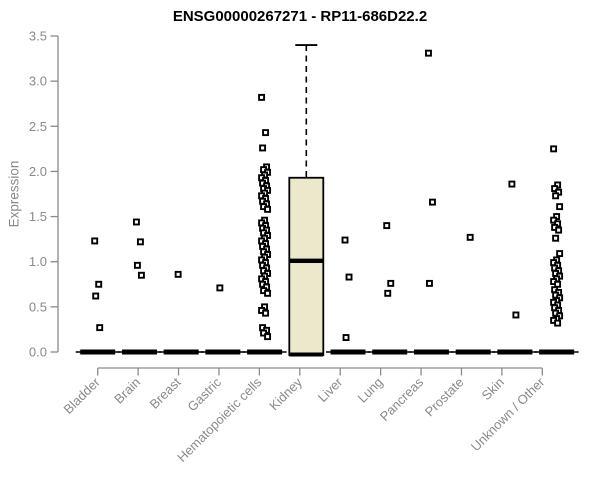  Describe the element at coordinates (38, 81) in the screenshot. I see `y-tick-label: 3.0` at that location.